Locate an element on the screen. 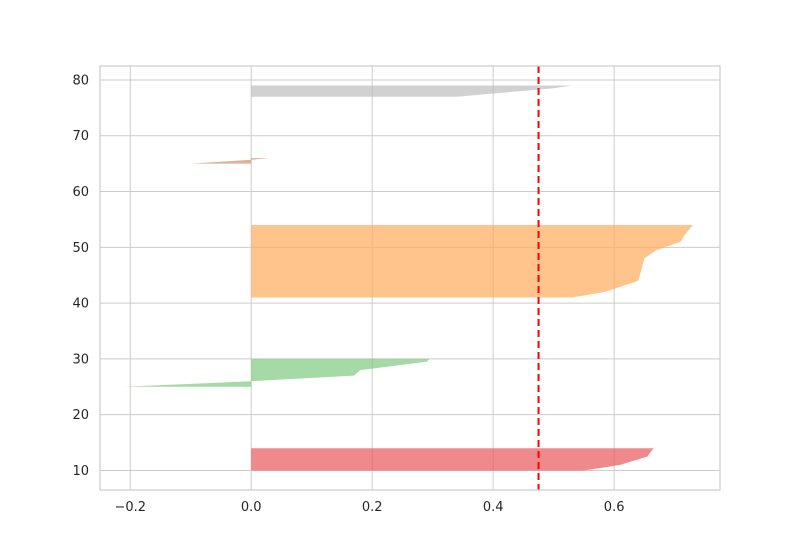 This screenshot has height=550, width=800. y-tick-label: 60 is located at coordinates (80, 192).